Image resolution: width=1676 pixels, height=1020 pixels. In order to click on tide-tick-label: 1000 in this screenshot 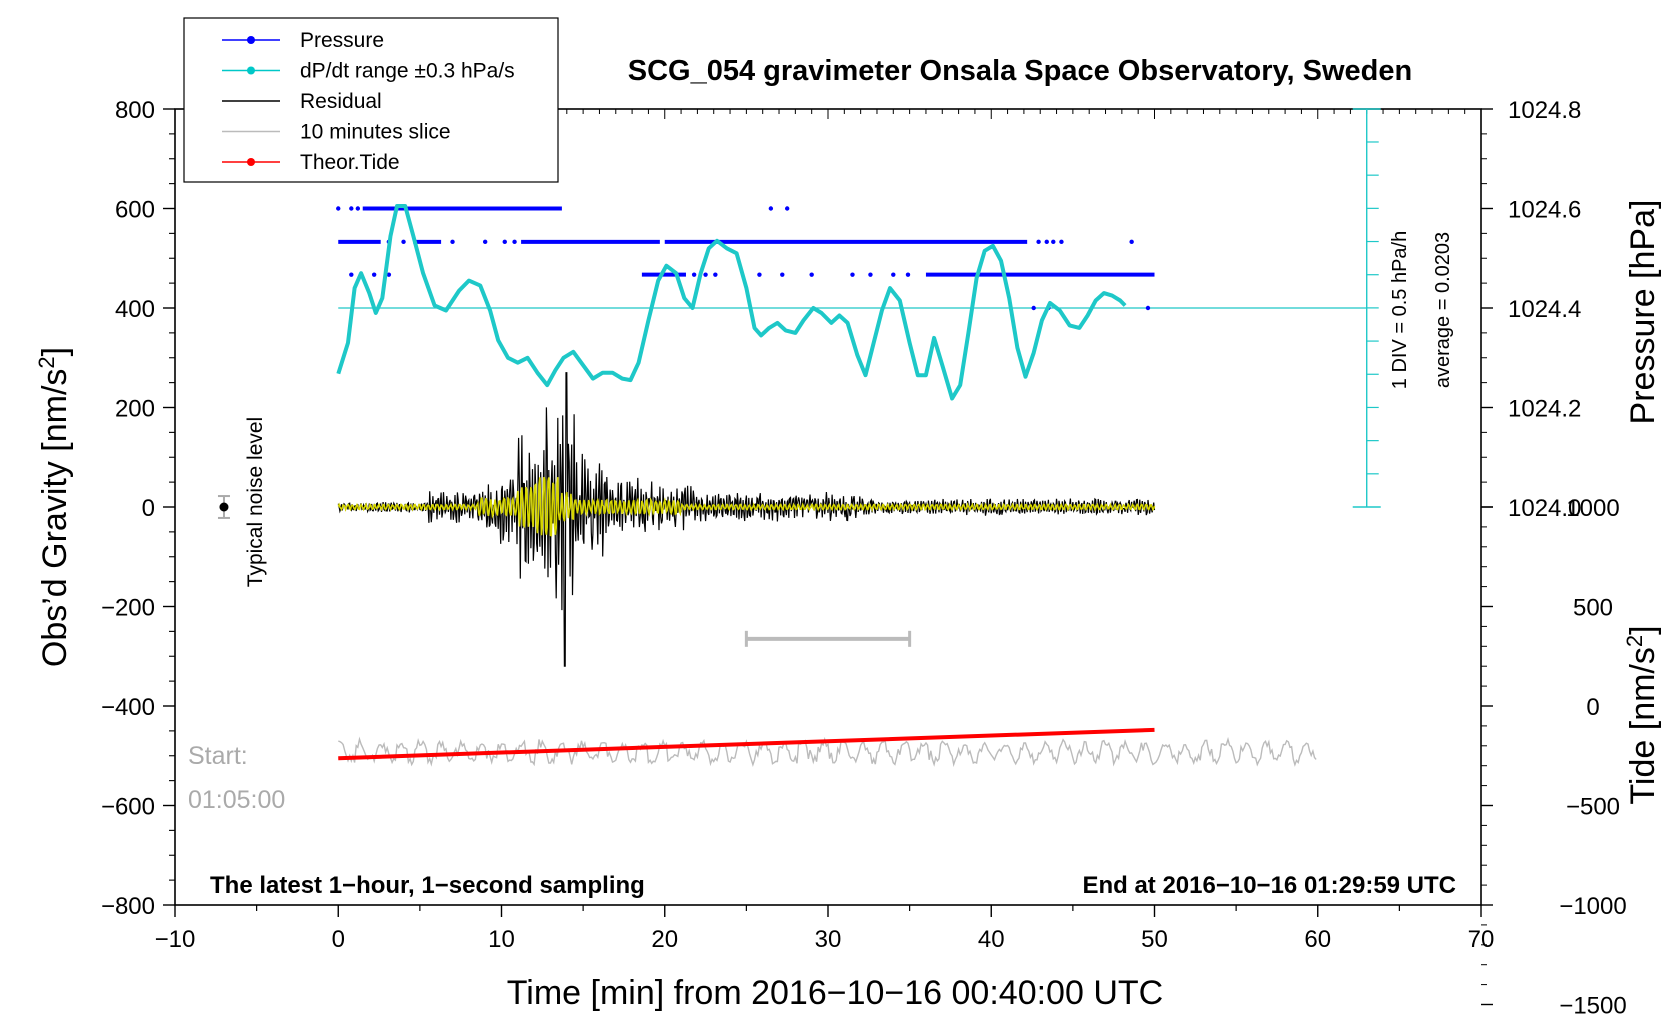, I will do `click(1592, 508)`.